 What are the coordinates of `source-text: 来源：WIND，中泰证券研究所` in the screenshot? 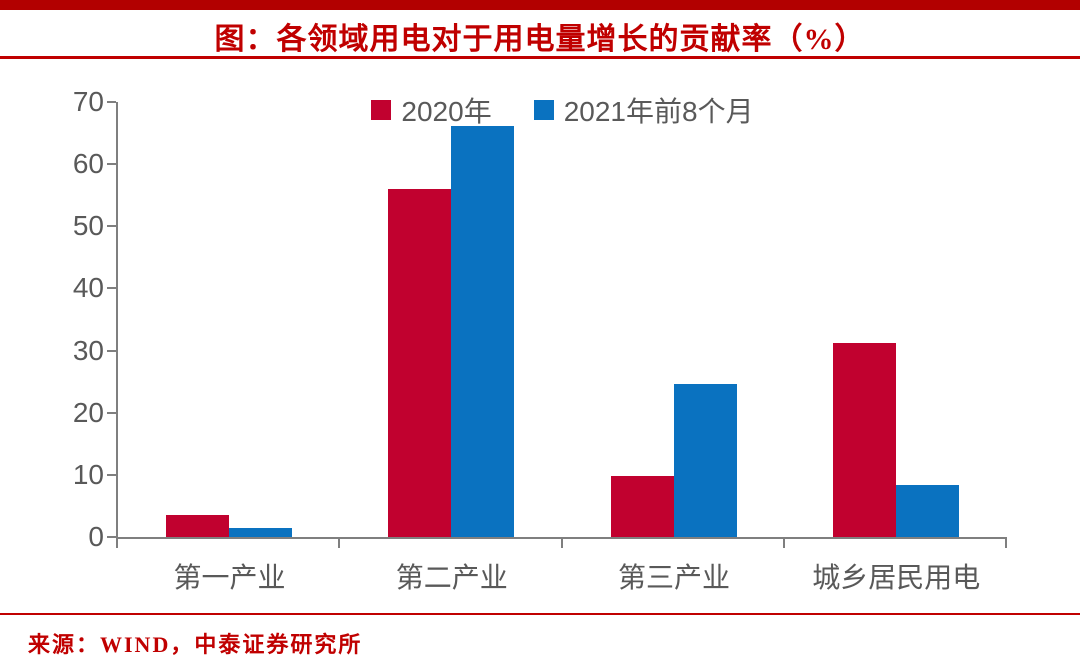 It's located at (195, 644).